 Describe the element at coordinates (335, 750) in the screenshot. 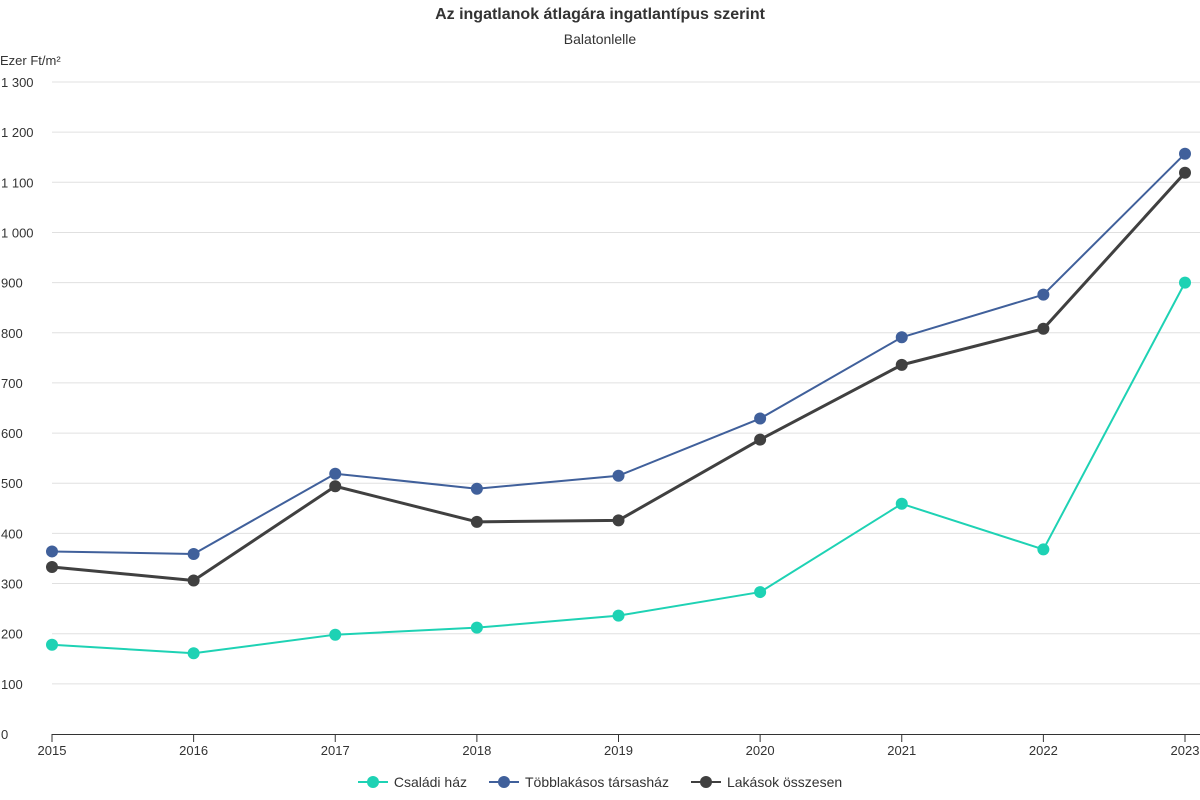

I see `x-tick-label: 2017` at that location.